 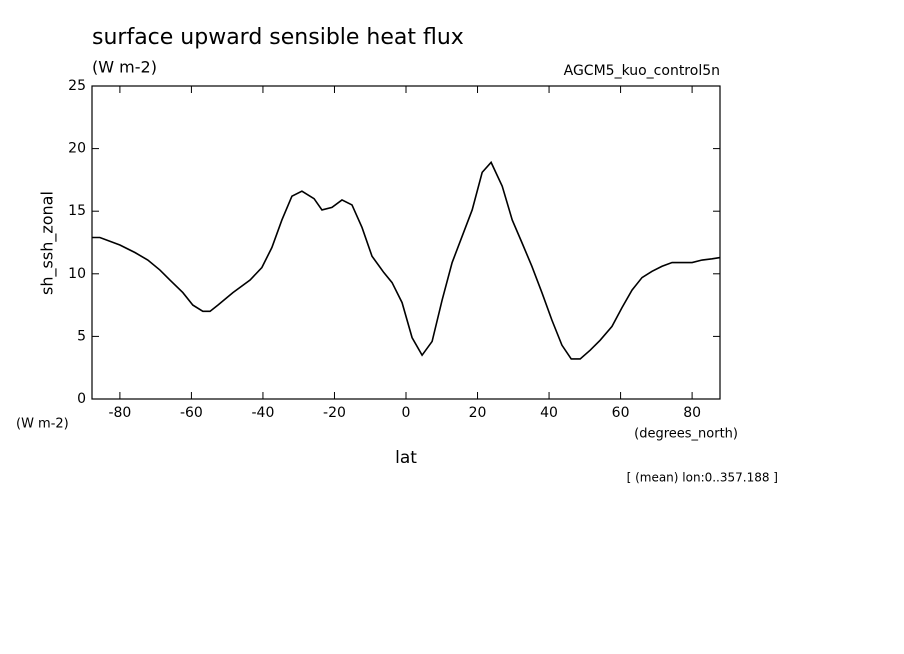 I want to click on y-tick-label: 15, so click(x=77, y=211).